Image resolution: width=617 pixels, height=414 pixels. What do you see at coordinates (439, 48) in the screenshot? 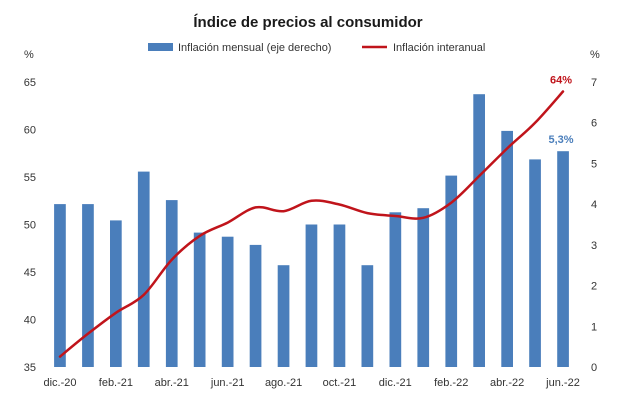
I see `legend-line-label: Inflación interanual` at bounding box center [439, 48].